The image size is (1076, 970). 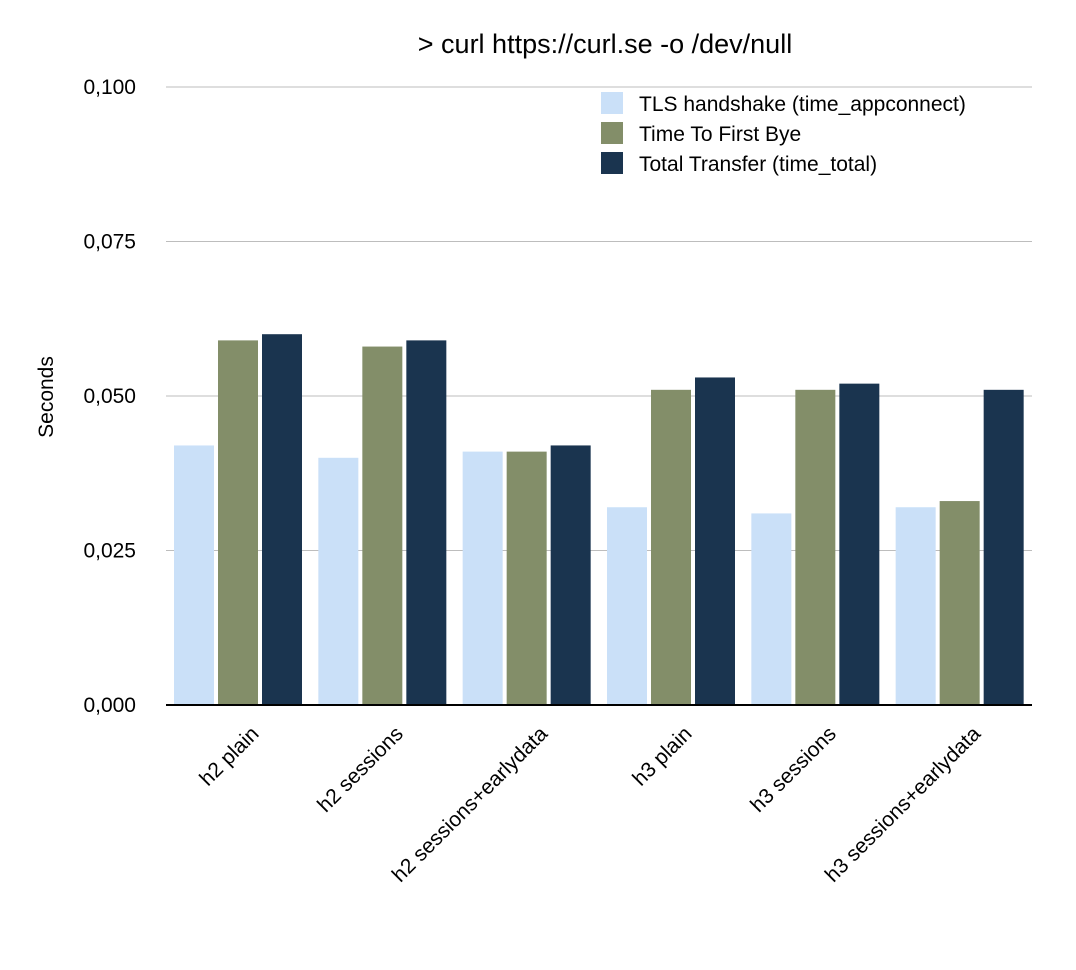 What do you see at coordinates (229, 756) in the screenshot?
I see `x-tick-label: h2 plain` at bounding box center [229, 756].